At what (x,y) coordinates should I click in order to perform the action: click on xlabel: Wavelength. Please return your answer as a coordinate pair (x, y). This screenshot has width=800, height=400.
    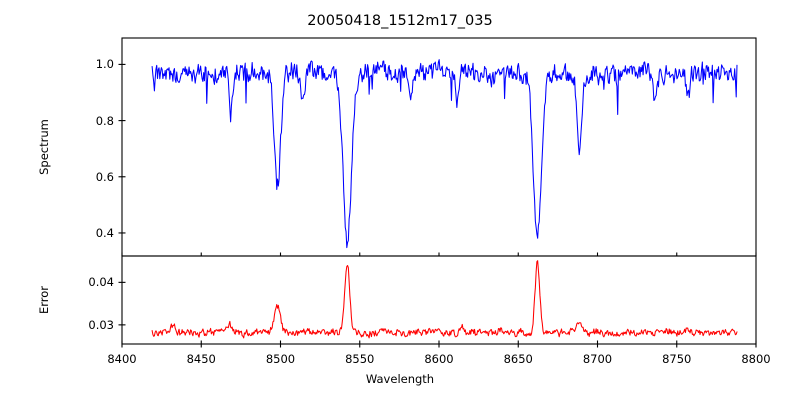
    Looking at the image, I should click on (400, 379).